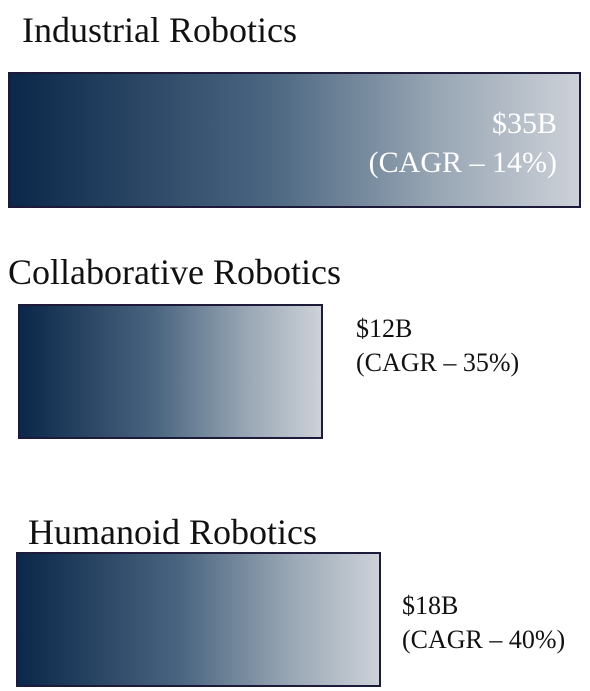 The width and height of the screenshot is (590, 691). What do you see at coordinates (384, 328) in the screenshot?
I see `value-label: $12B` at bounding box center [384, 328].